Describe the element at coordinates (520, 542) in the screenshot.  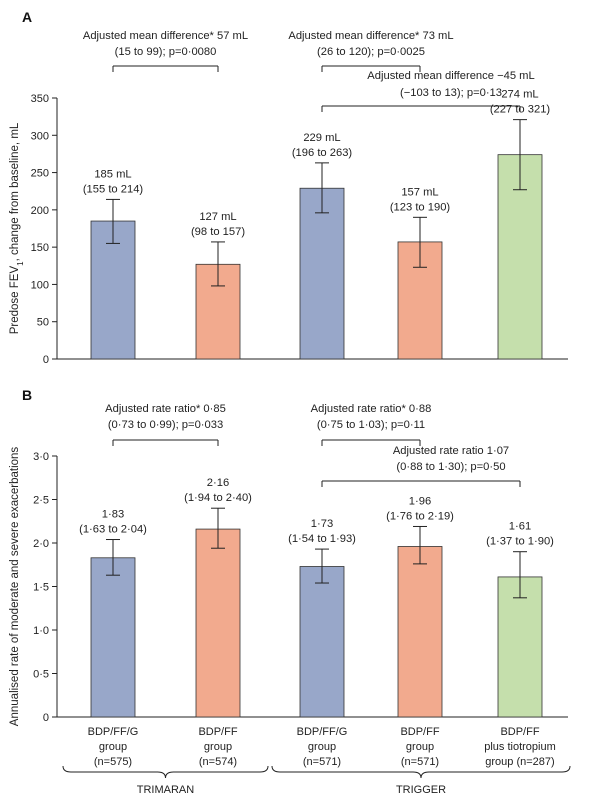
I see `data-label-ci: (1·37 to 1·90)` at that location.